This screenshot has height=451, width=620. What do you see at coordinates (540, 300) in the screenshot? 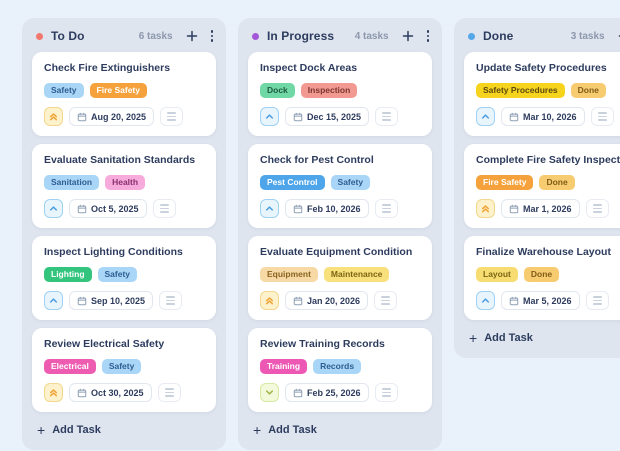
I see `due-date-chip: Mar 5, 2026` at bounding box center [540, 300].